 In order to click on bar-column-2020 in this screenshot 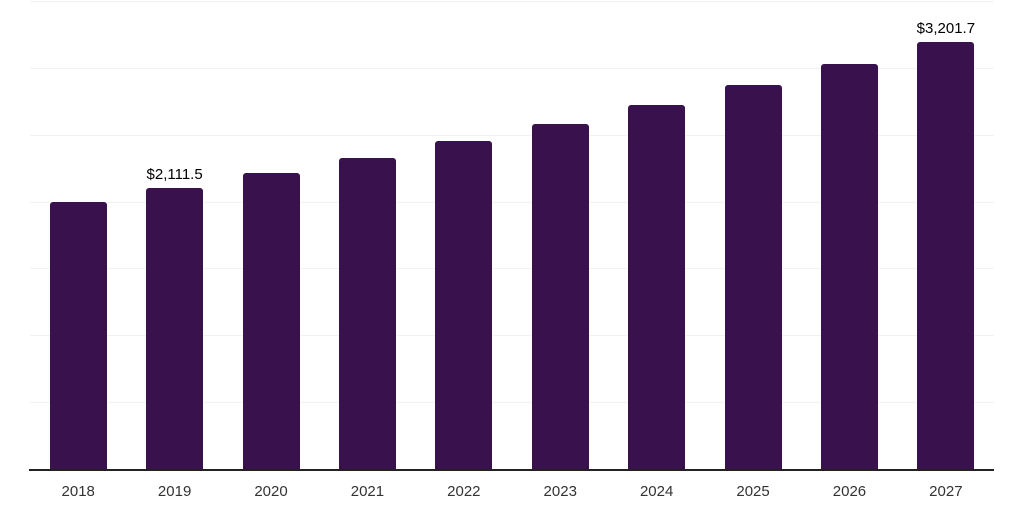, I will do `click(271, 236)`.